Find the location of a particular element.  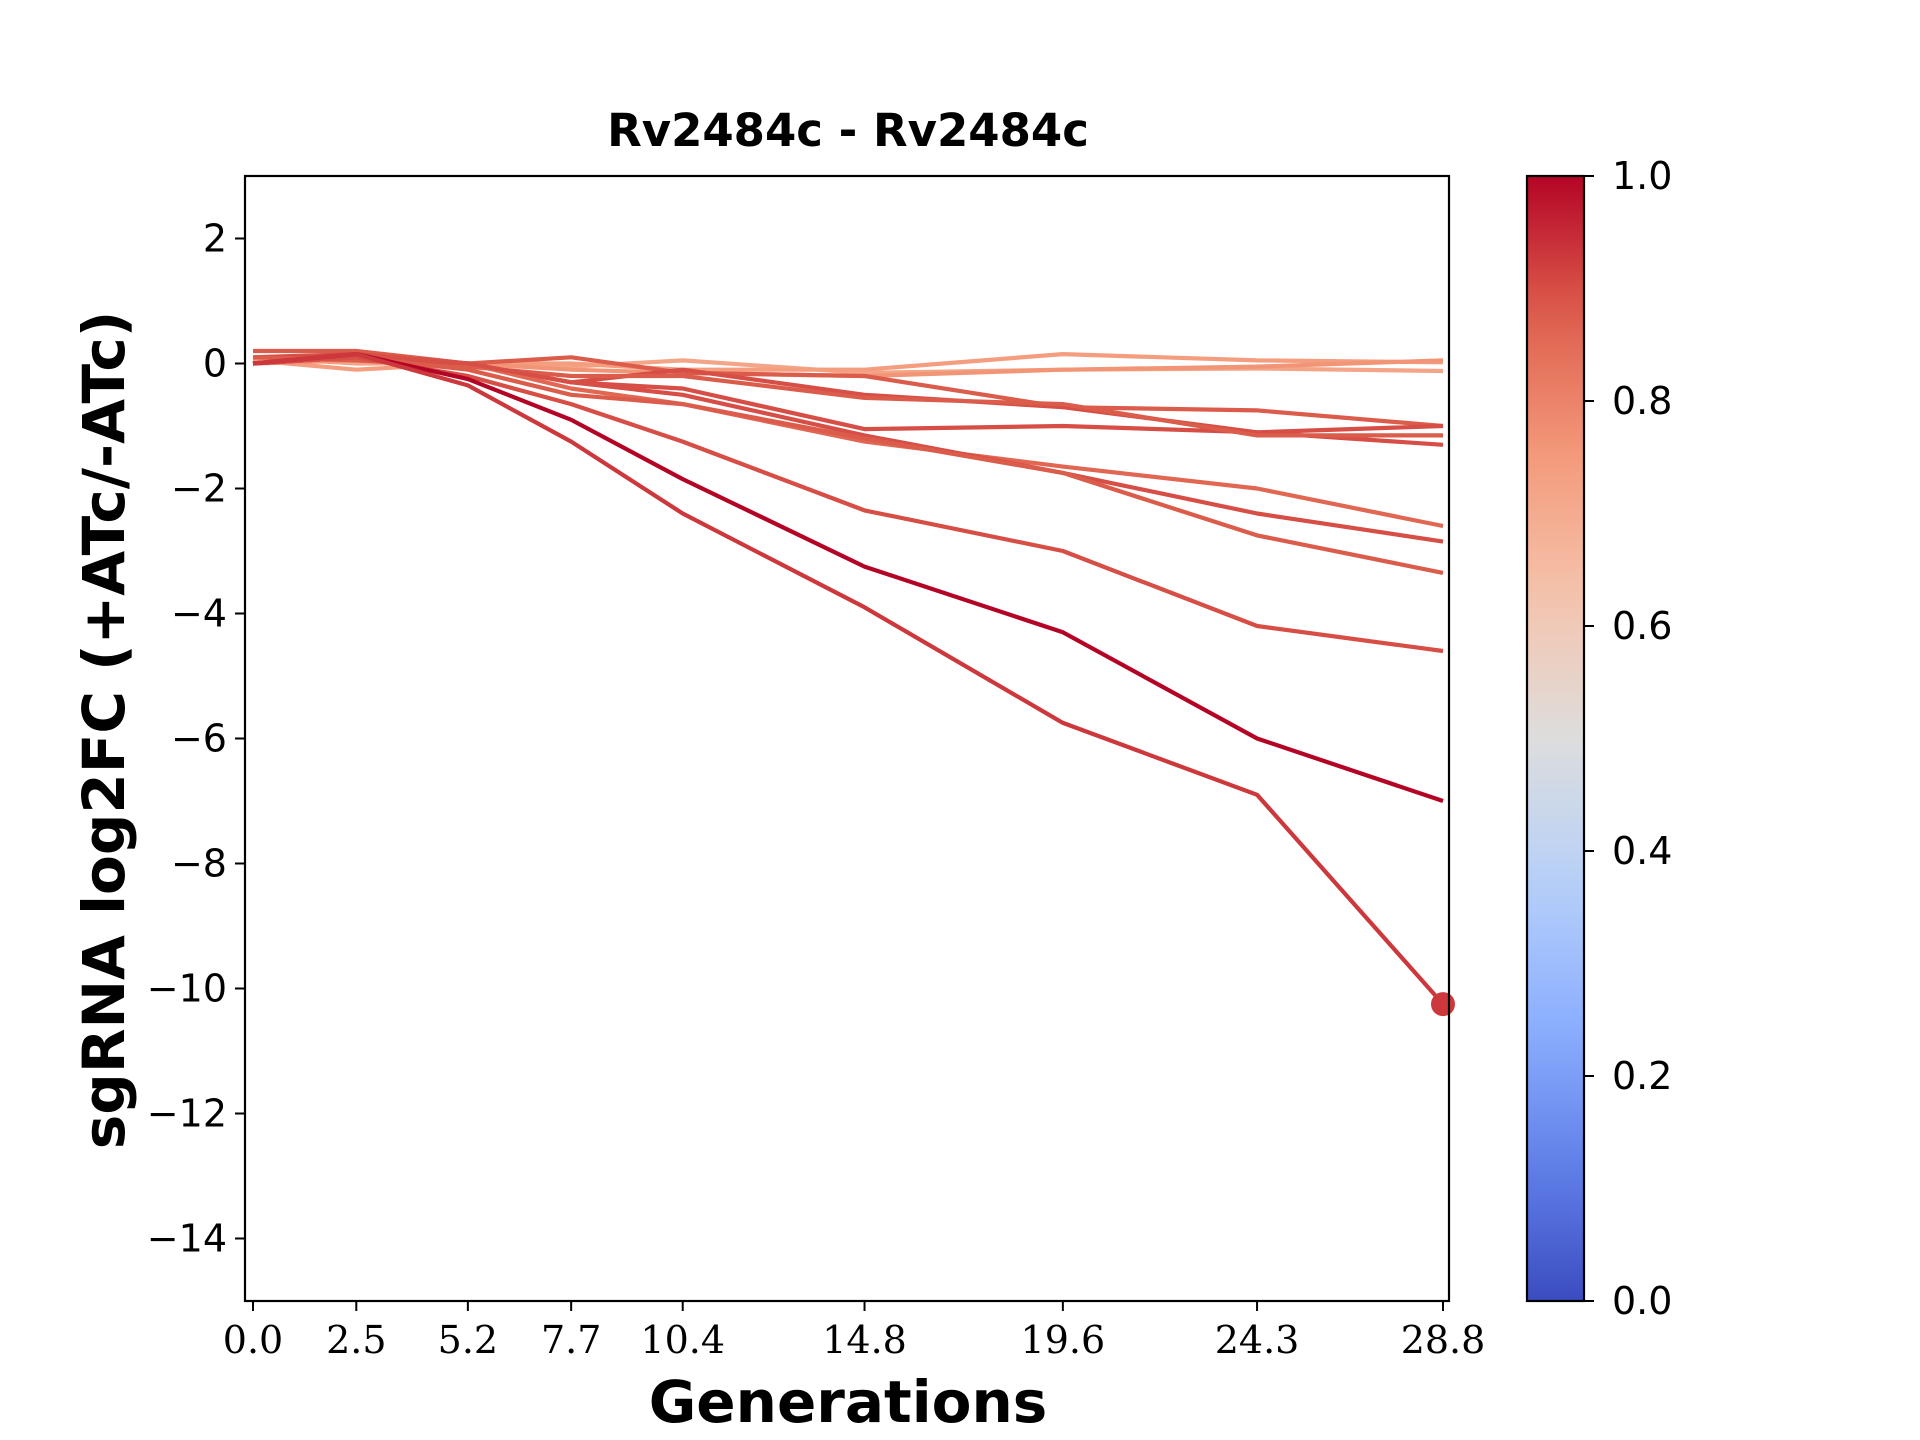

y-tick-label: 0 is located at coordinates (215, 364).